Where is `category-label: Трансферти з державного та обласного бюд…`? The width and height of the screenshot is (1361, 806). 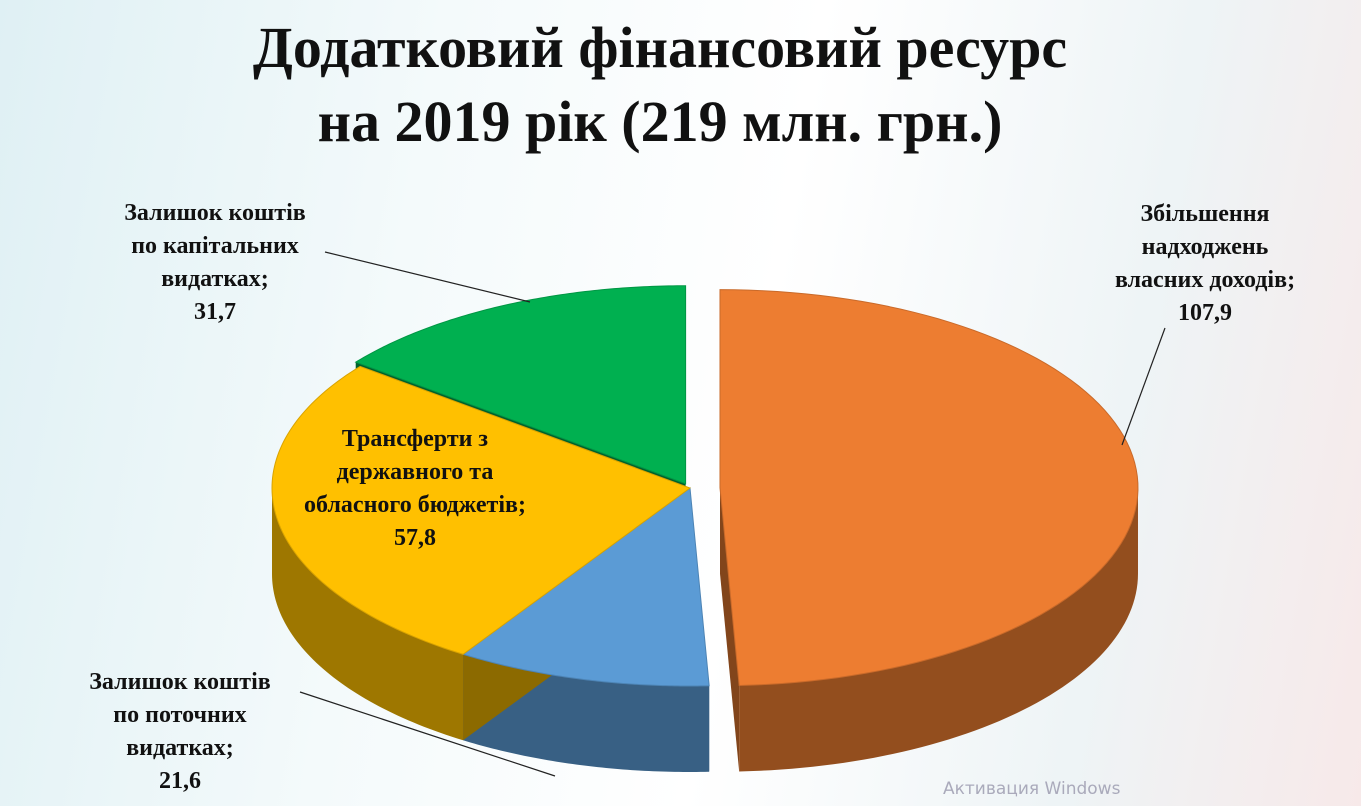 category-label: Трансферти з державного та обласного бюд… is located at coordinates (415, 472).